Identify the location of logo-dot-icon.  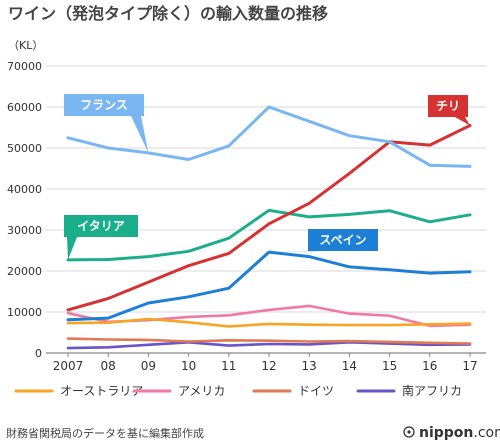
(409, 432).